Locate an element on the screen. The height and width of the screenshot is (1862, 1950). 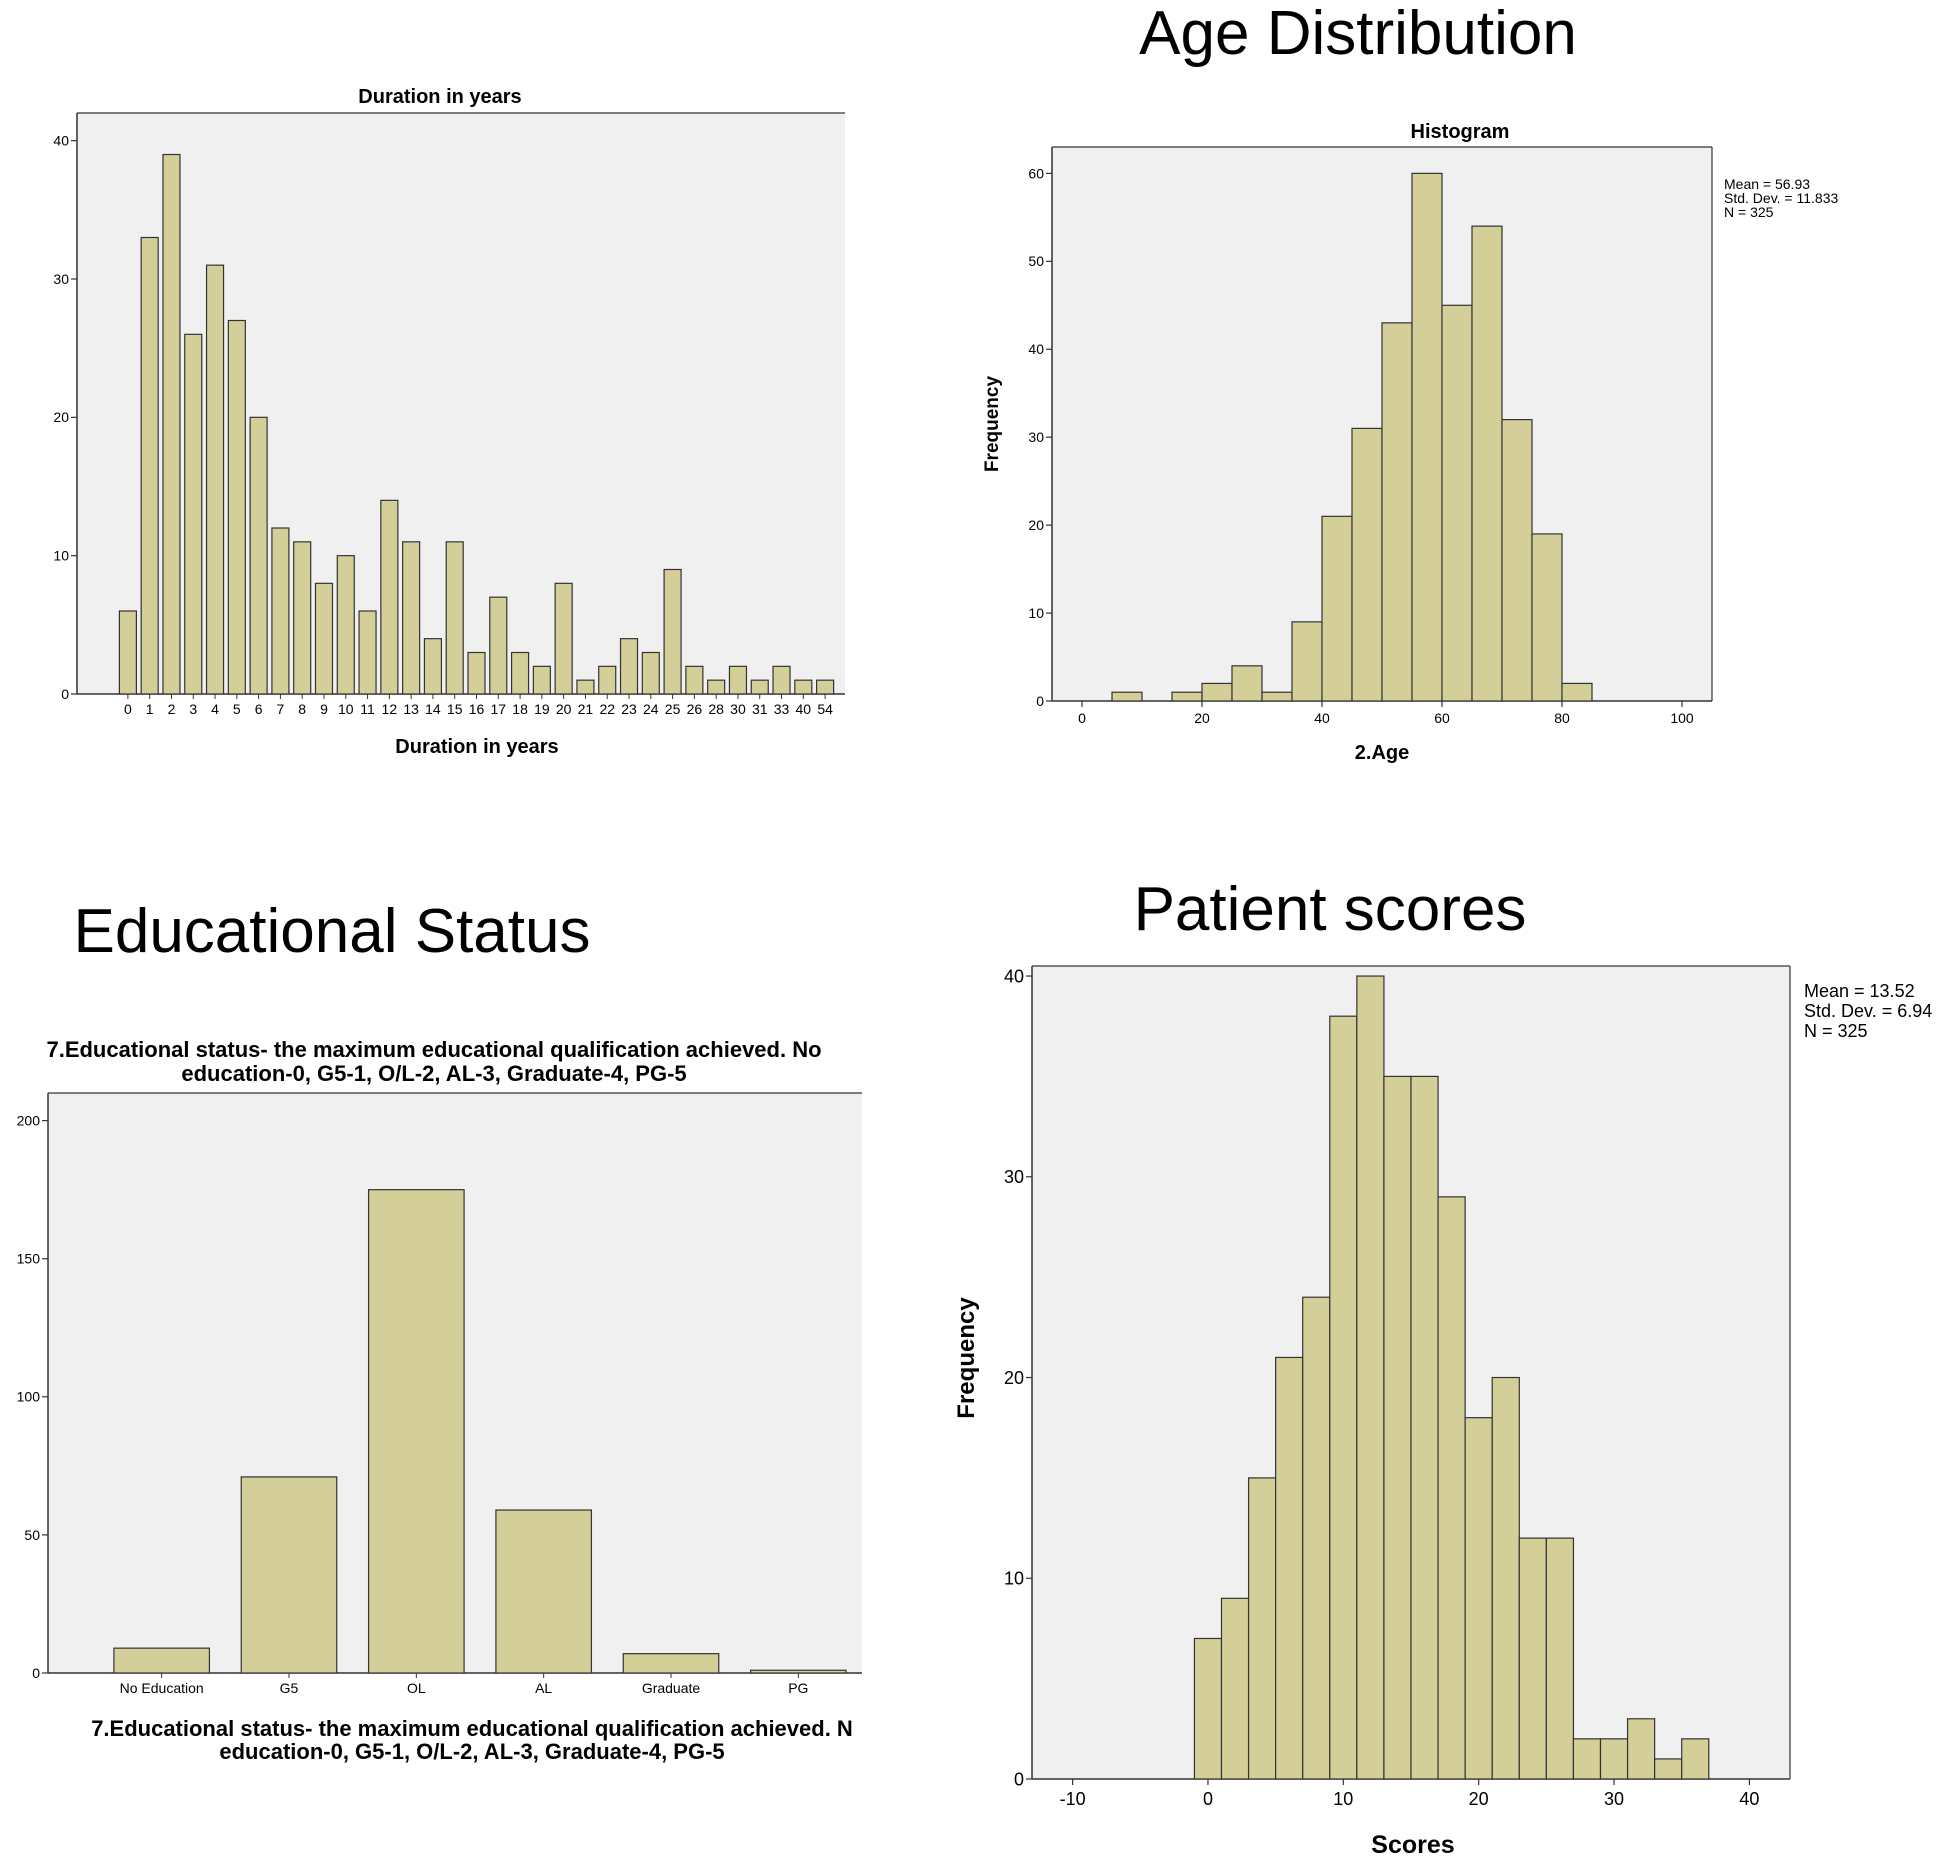
y-tick-label: 10 is located at coordinates (61, 556).